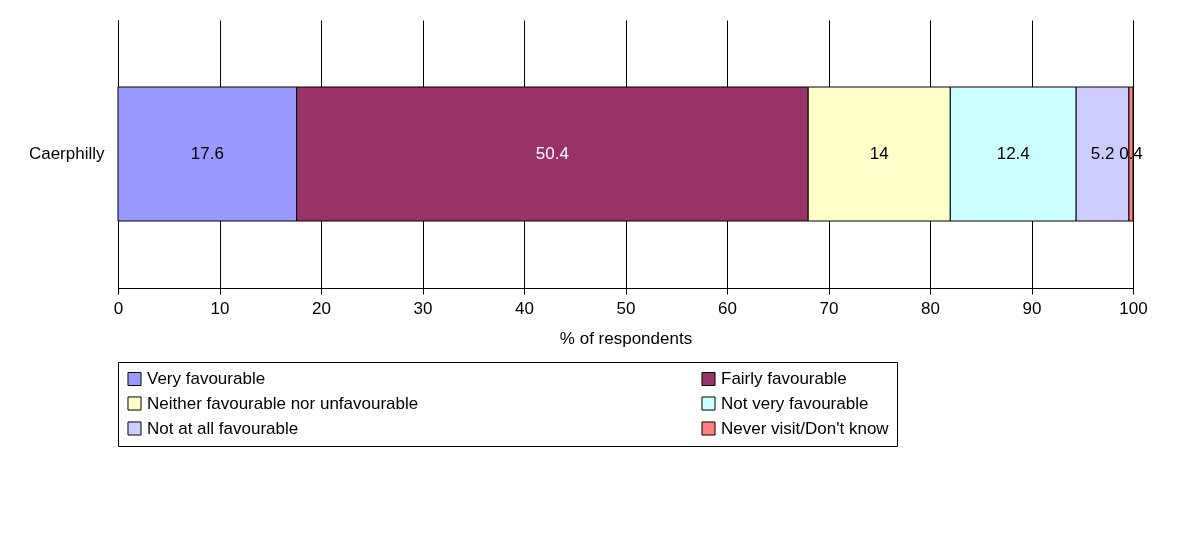 The width and height of the screenshot is (1193, 537). What do you see at coordinates (423, 308) in the screenshot?
I see `x-tick-label: 30` at bounding box center [423, 308].